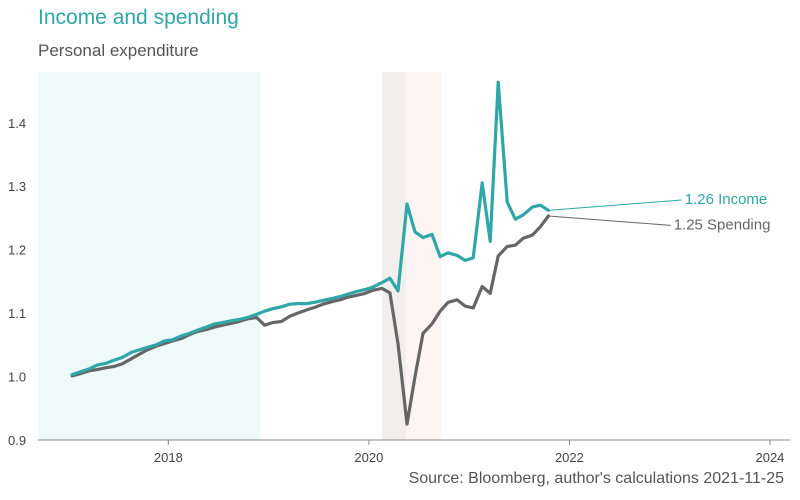  I want to click on x-tick-label: 2024, so click(769, 457).